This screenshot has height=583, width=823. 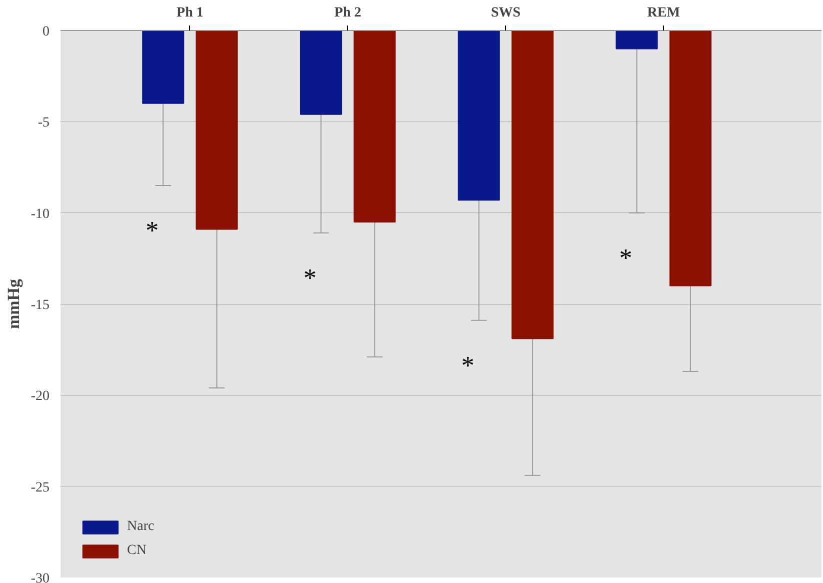 What do you see at coordinates (13, 304) in the screenshot?
I see `y-axis-title: mmHg` at bounding box center [13, 304].